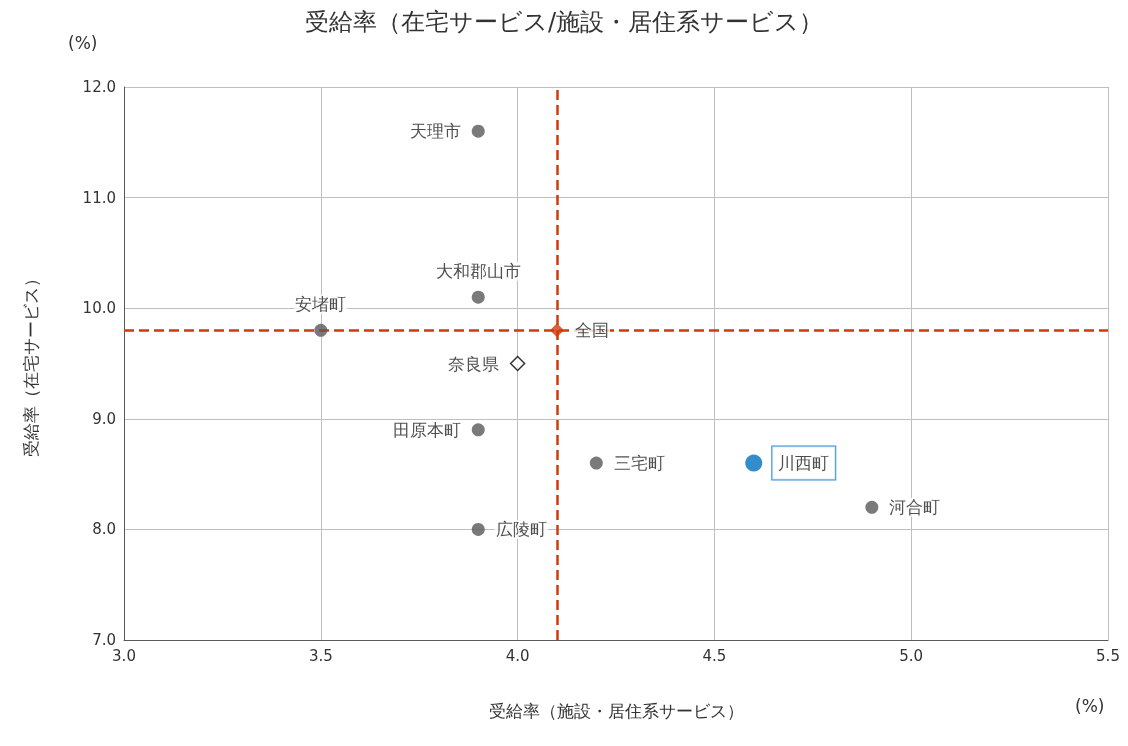  I want to click on series-label: 安堵町, so click(321, 304).